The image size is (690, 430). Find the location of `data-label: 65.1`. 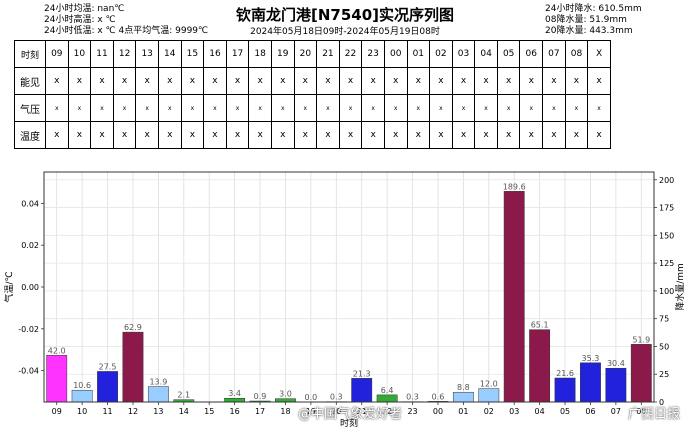

data-label: 65.1 is located at coordinates (540, 325).